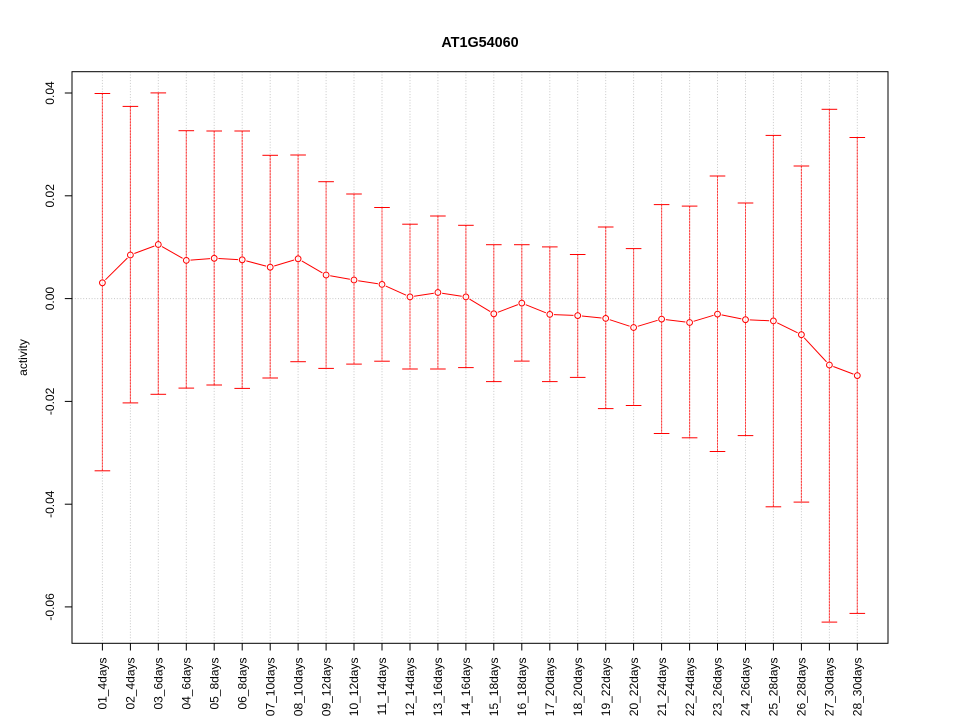 The image size is (960, 725). What do you see at coordinates (326, 687) in the screenshot?
I see `svg-text: 09_12days` at bounding box center [326, 687].